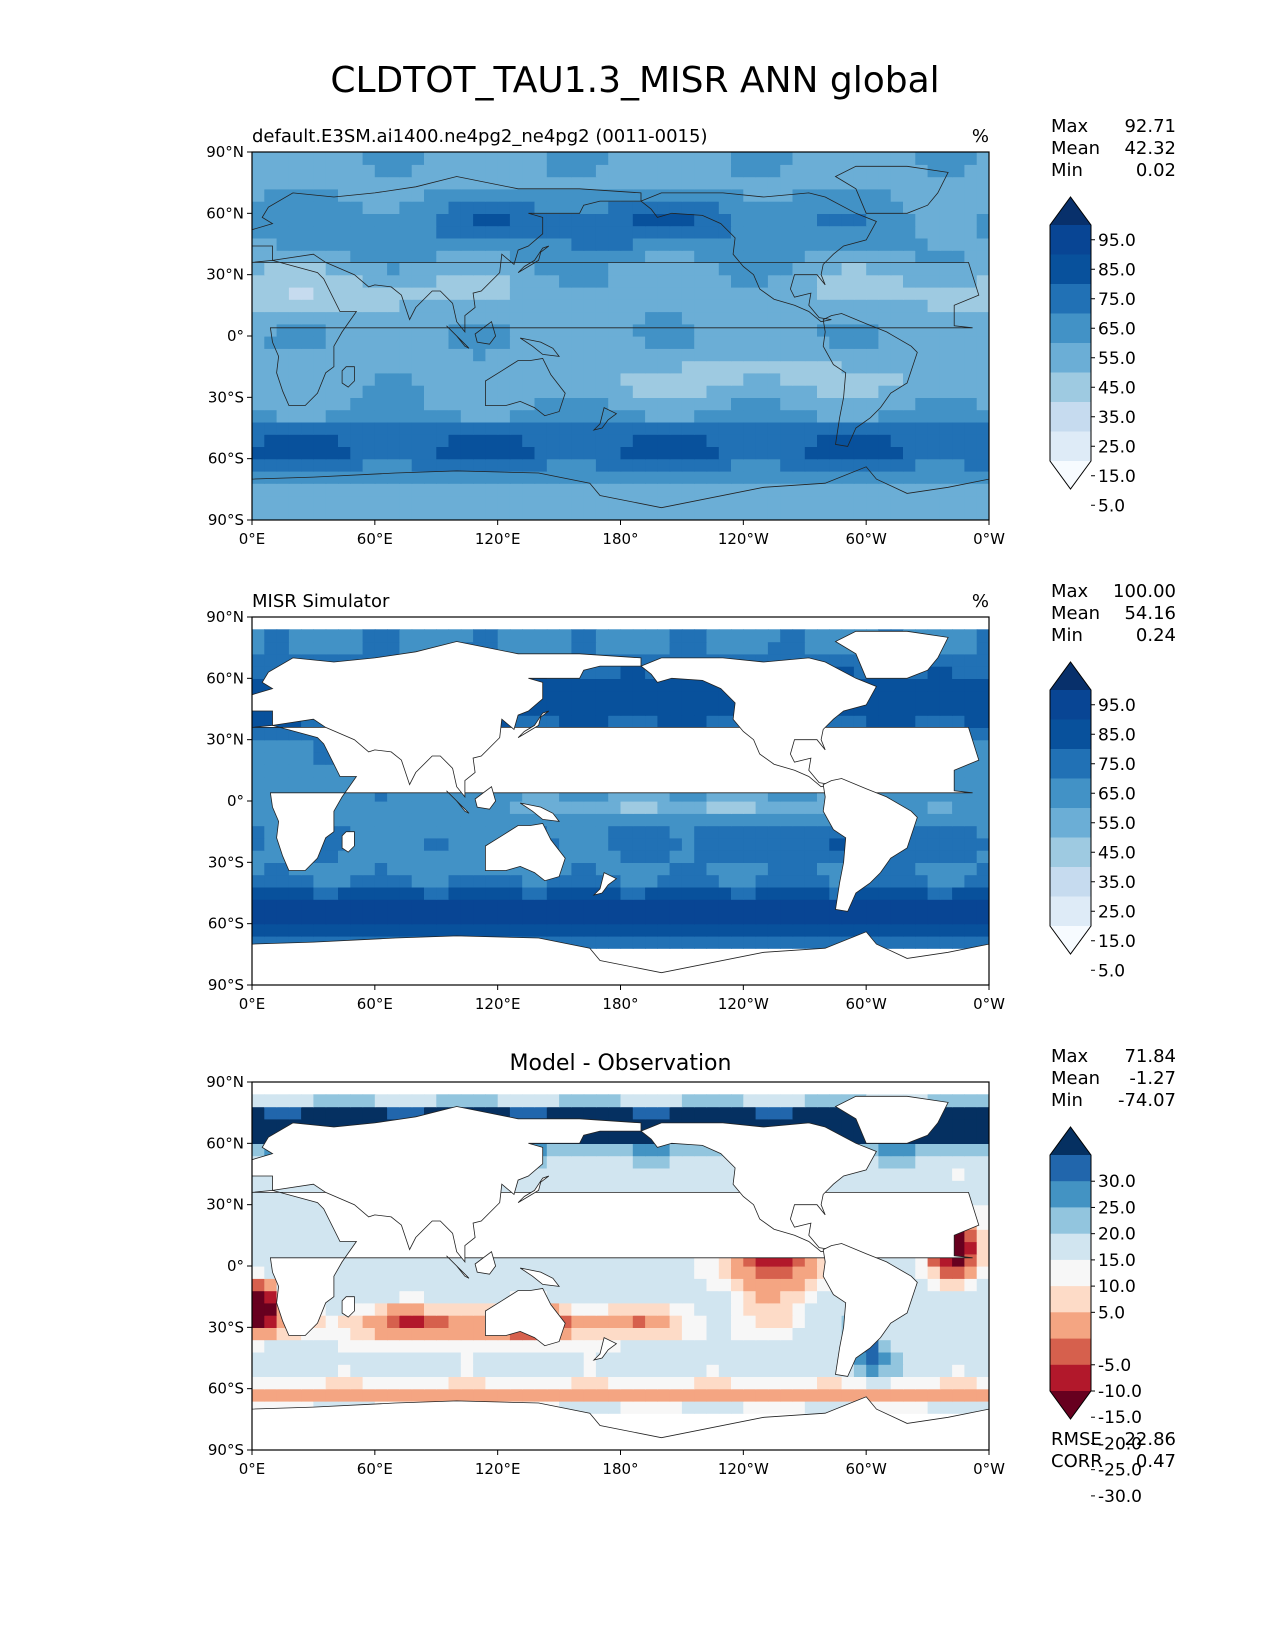  I want to click on colorbar-extend-max, so click(1070, 211).